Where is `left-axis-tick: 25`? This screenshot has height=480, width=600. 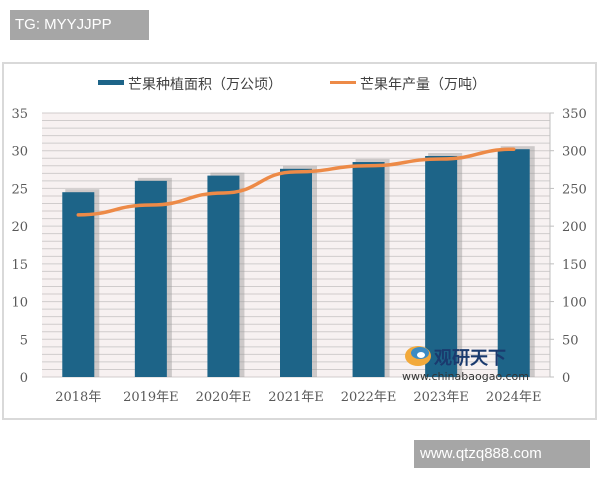 left-axis-tick: 25 is located at coordinates (19, 189).